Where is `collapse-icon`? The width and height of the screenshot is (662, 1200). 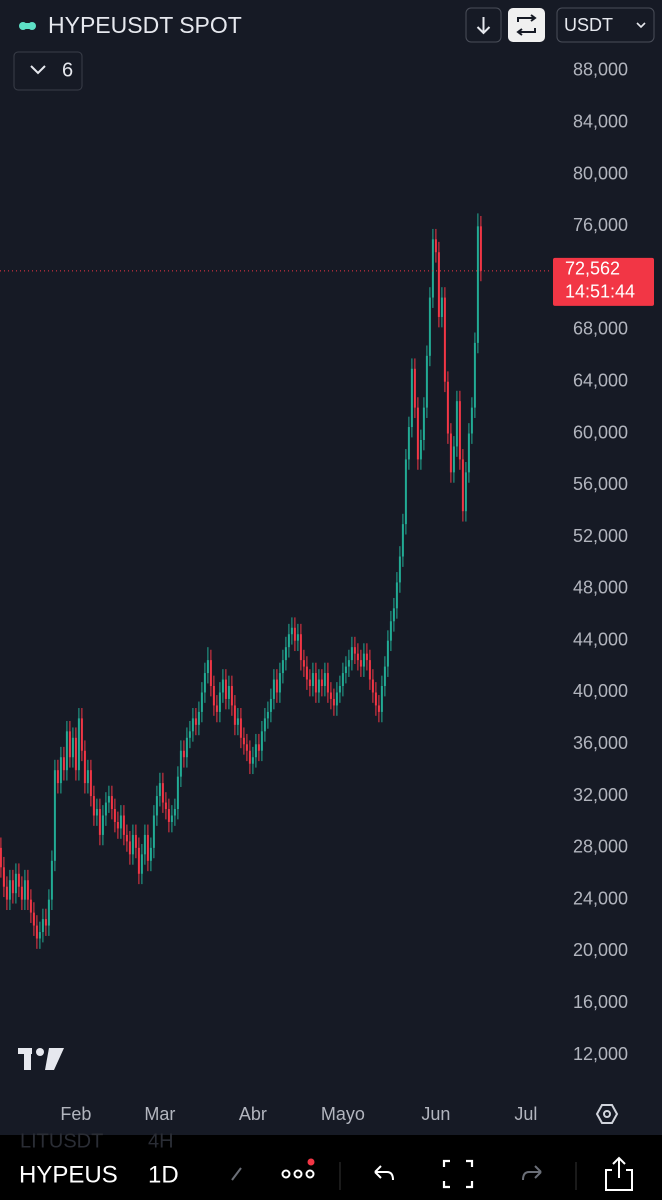
collapse-icon is located at coordinates (38, 70).